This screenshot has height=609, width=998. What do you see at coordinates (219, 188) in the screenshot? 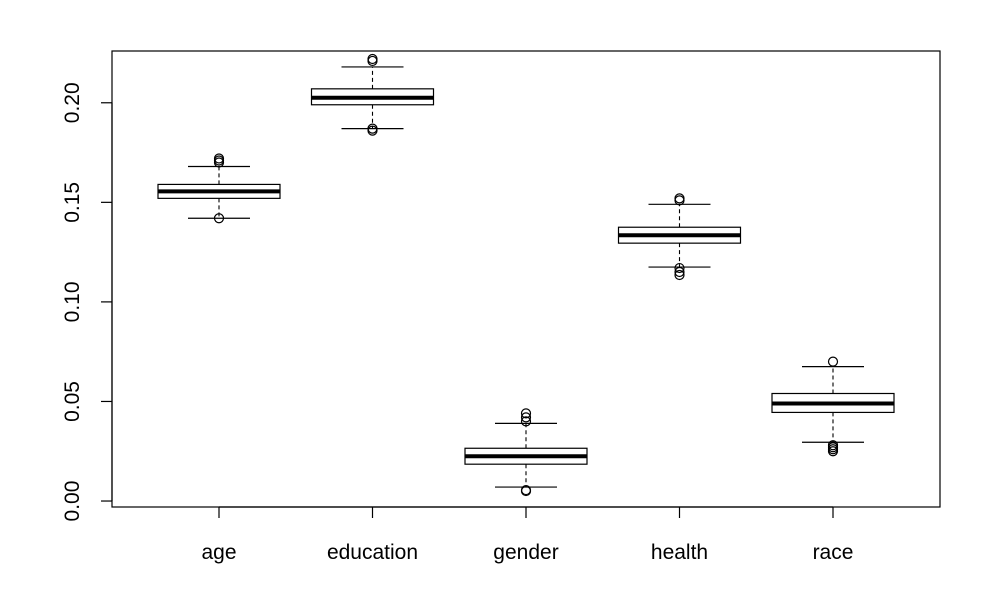
I see `box-age` at bounding box center [219, 188].